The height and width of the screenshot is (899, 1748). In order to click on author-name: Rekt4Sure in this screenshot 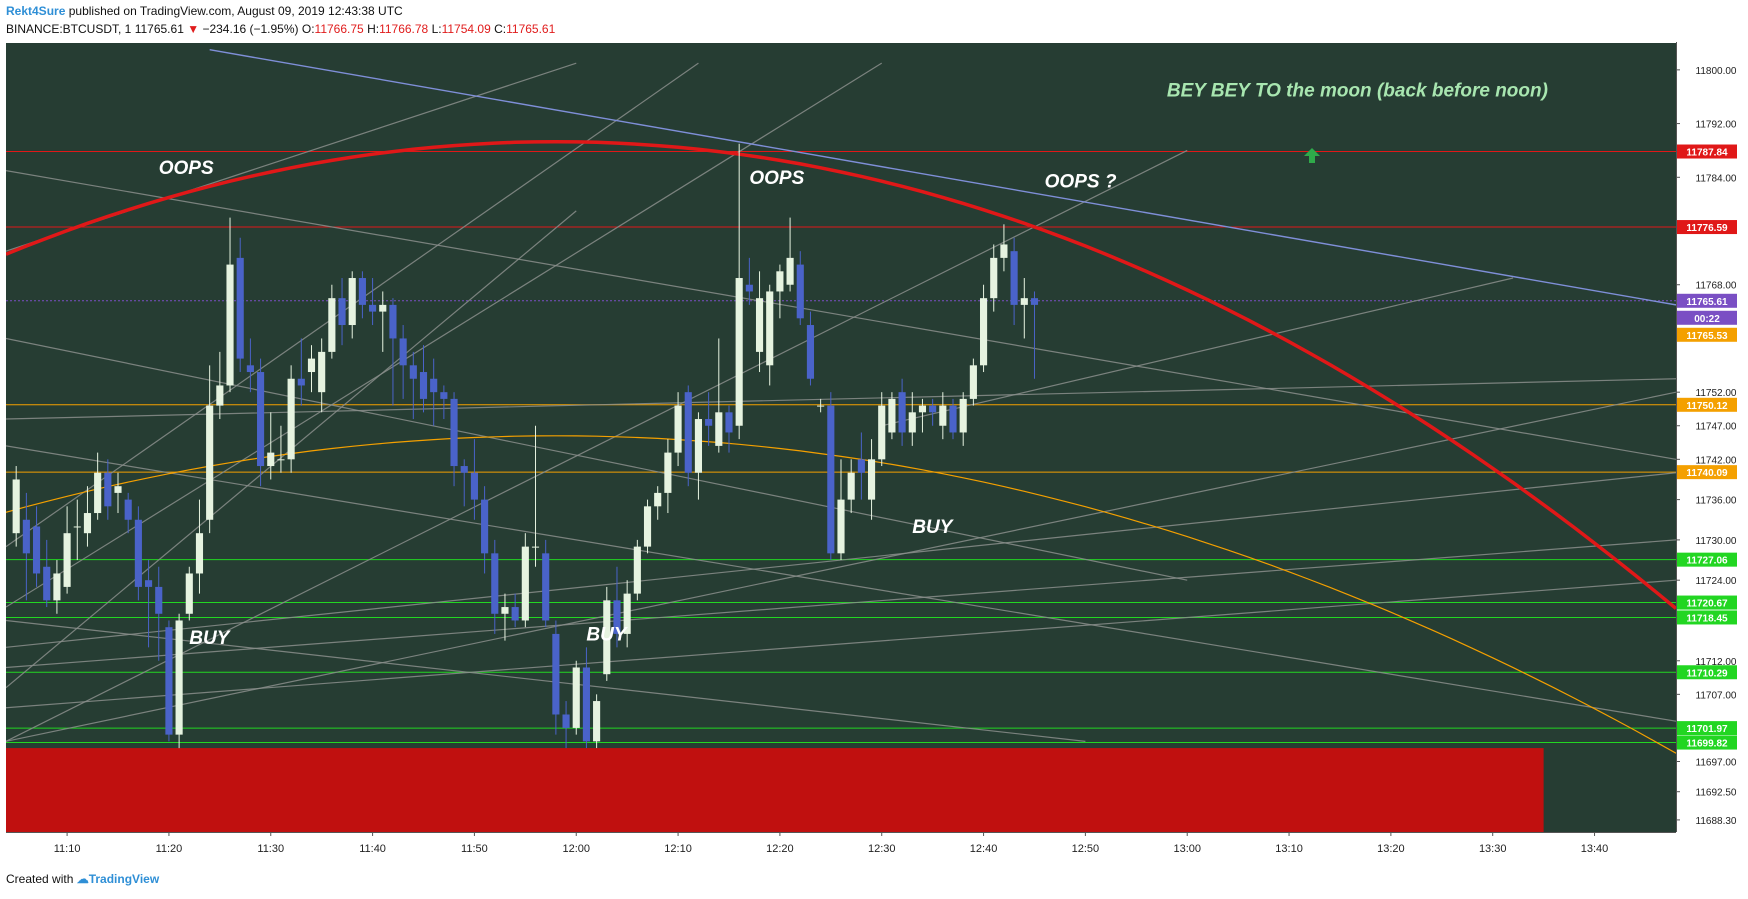, I will do `click(36, 11)`.